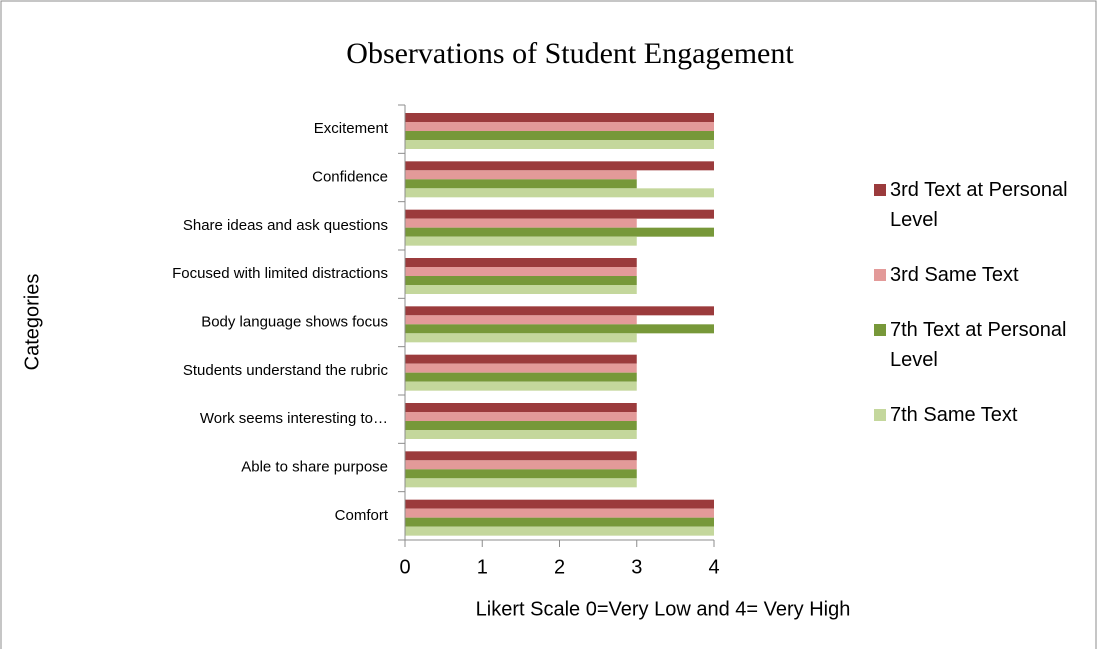  I want to click on y-tick-label: Confidence, so click(350, 176).